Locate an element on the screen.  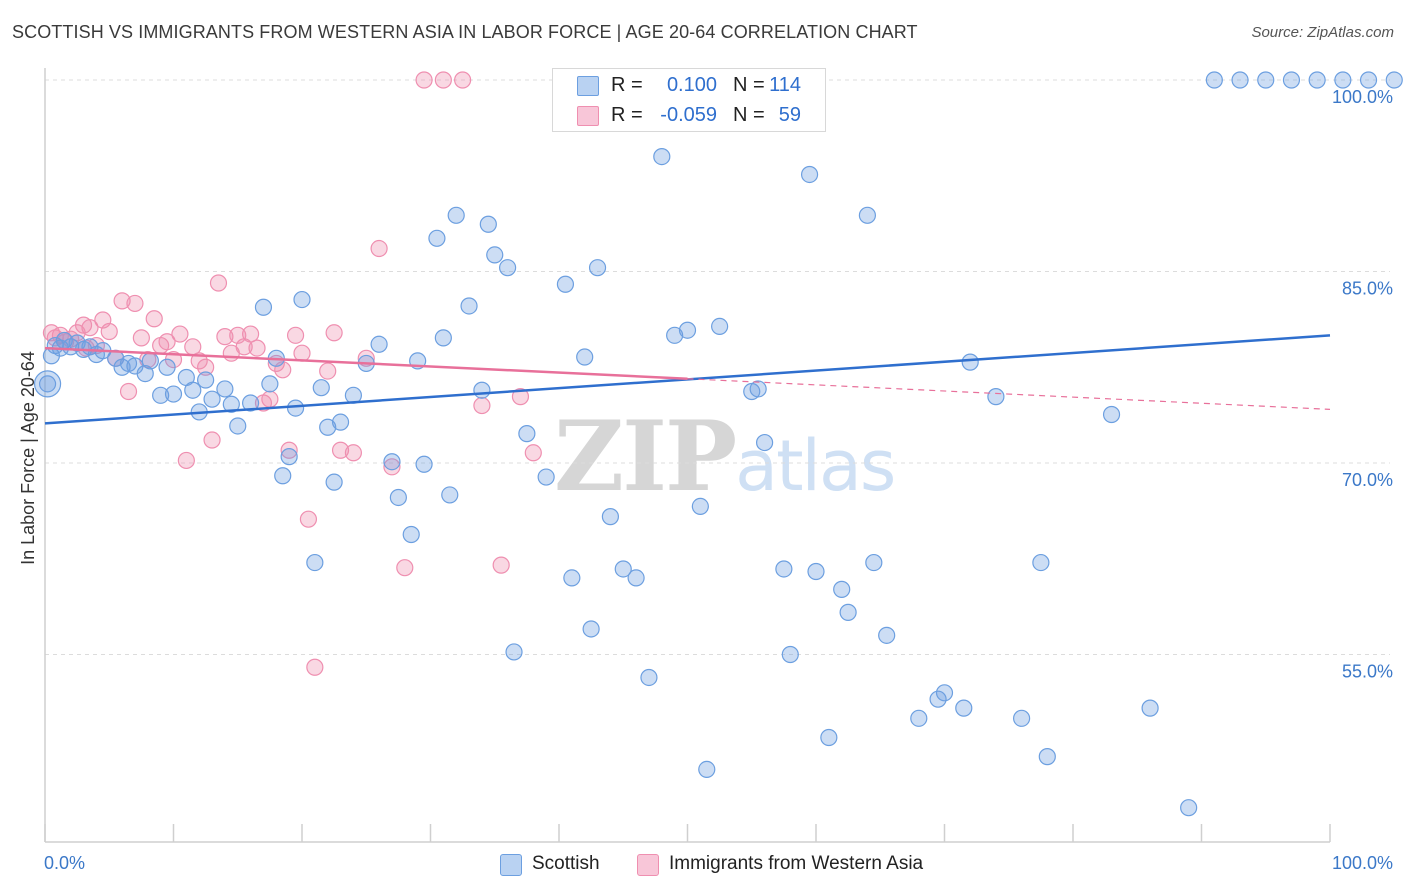
x-tick-label-max: 100.0% is located at coordinates (1362, 863).